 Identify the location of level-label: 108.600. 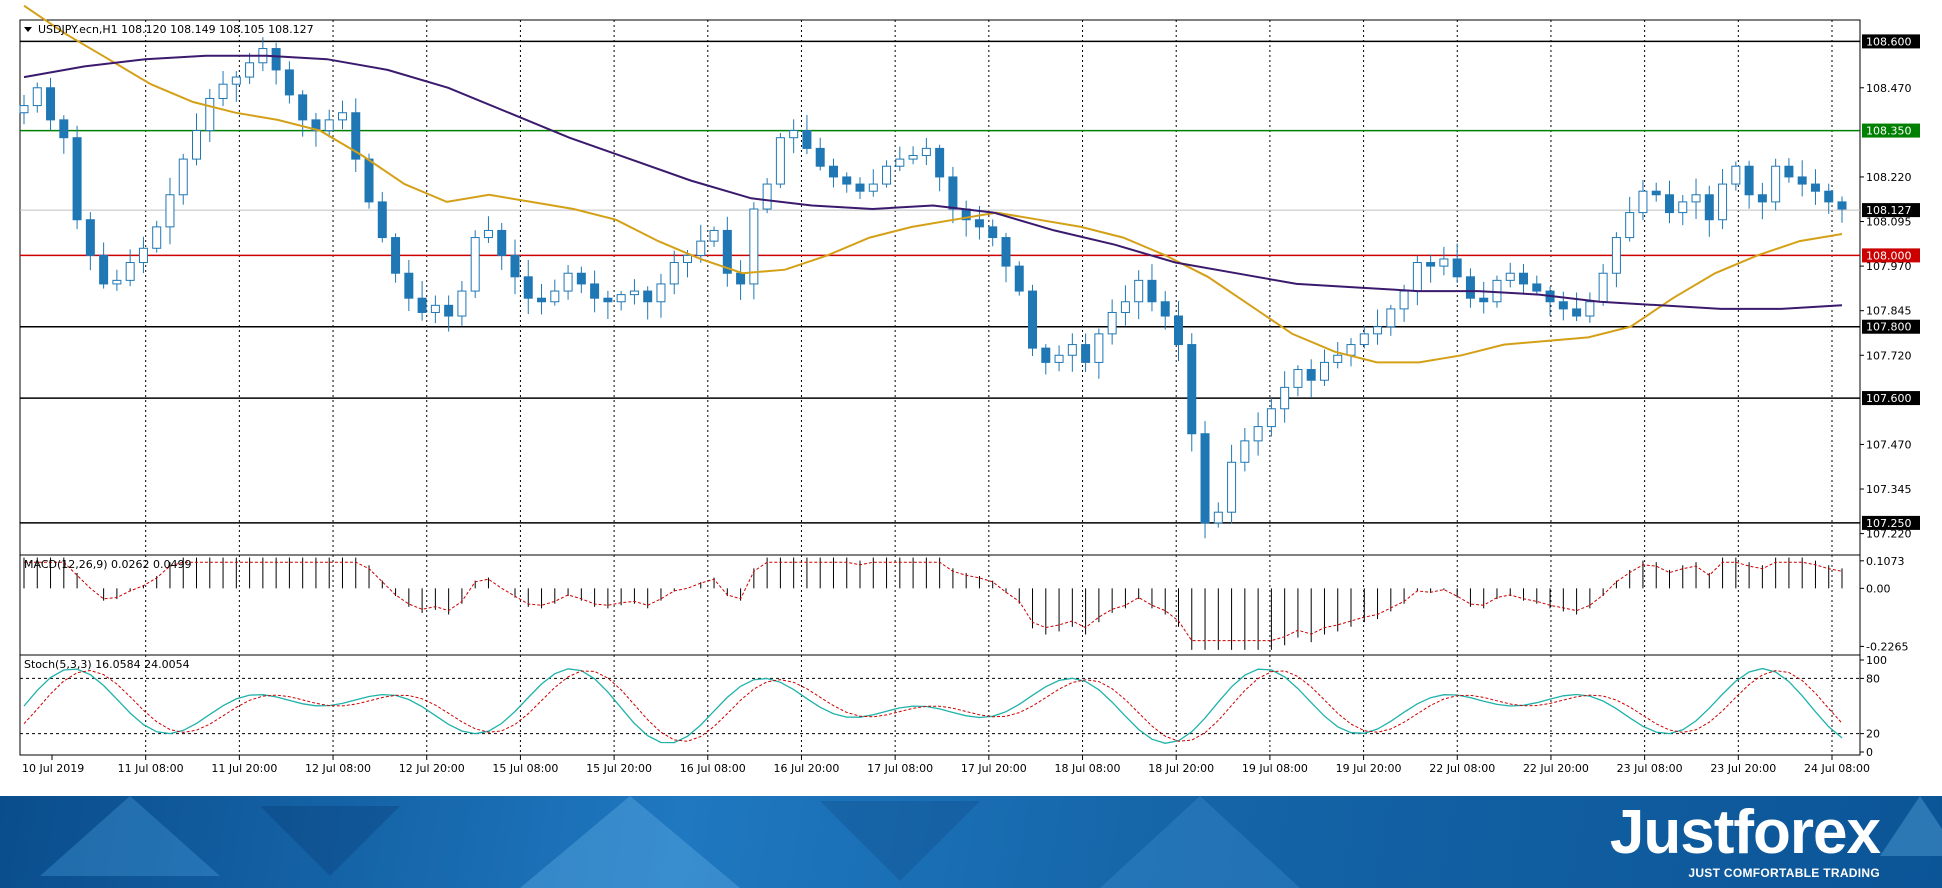
(1889, 41).